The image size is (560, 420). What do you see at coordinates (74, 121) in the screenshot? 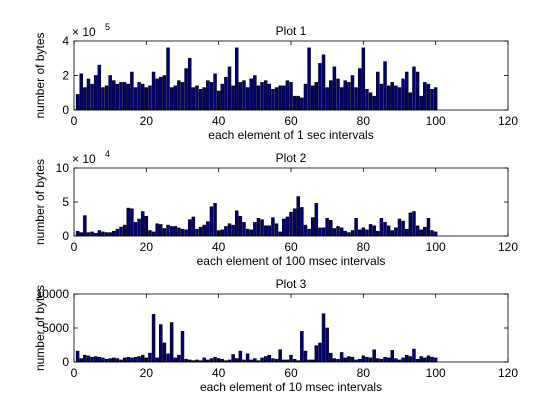
I see `x-tick-label: 0` at bounding box center [74, 121].